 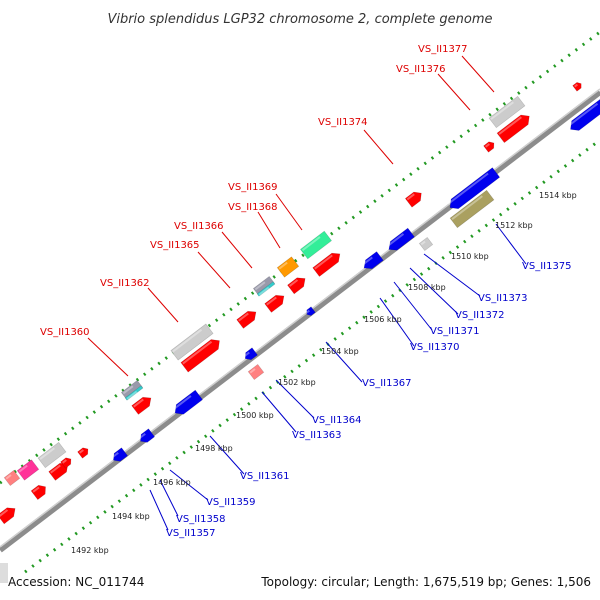 I want to click on corner-feature, so click(x=4, y=573).